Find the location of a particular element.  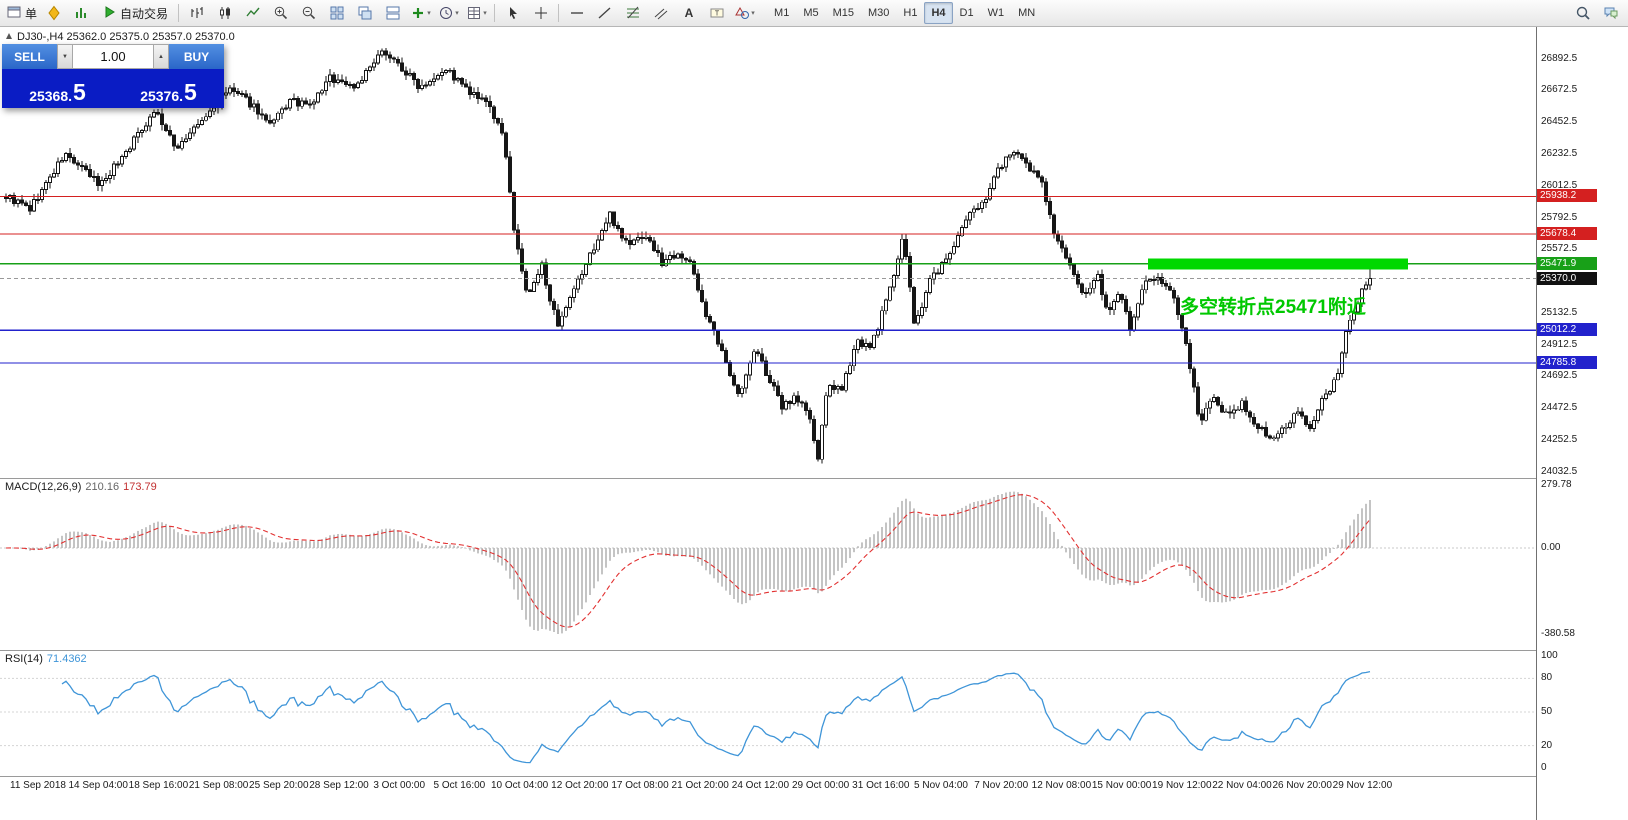

rsi-tick: 0 is located at coordinates (1544, 767).